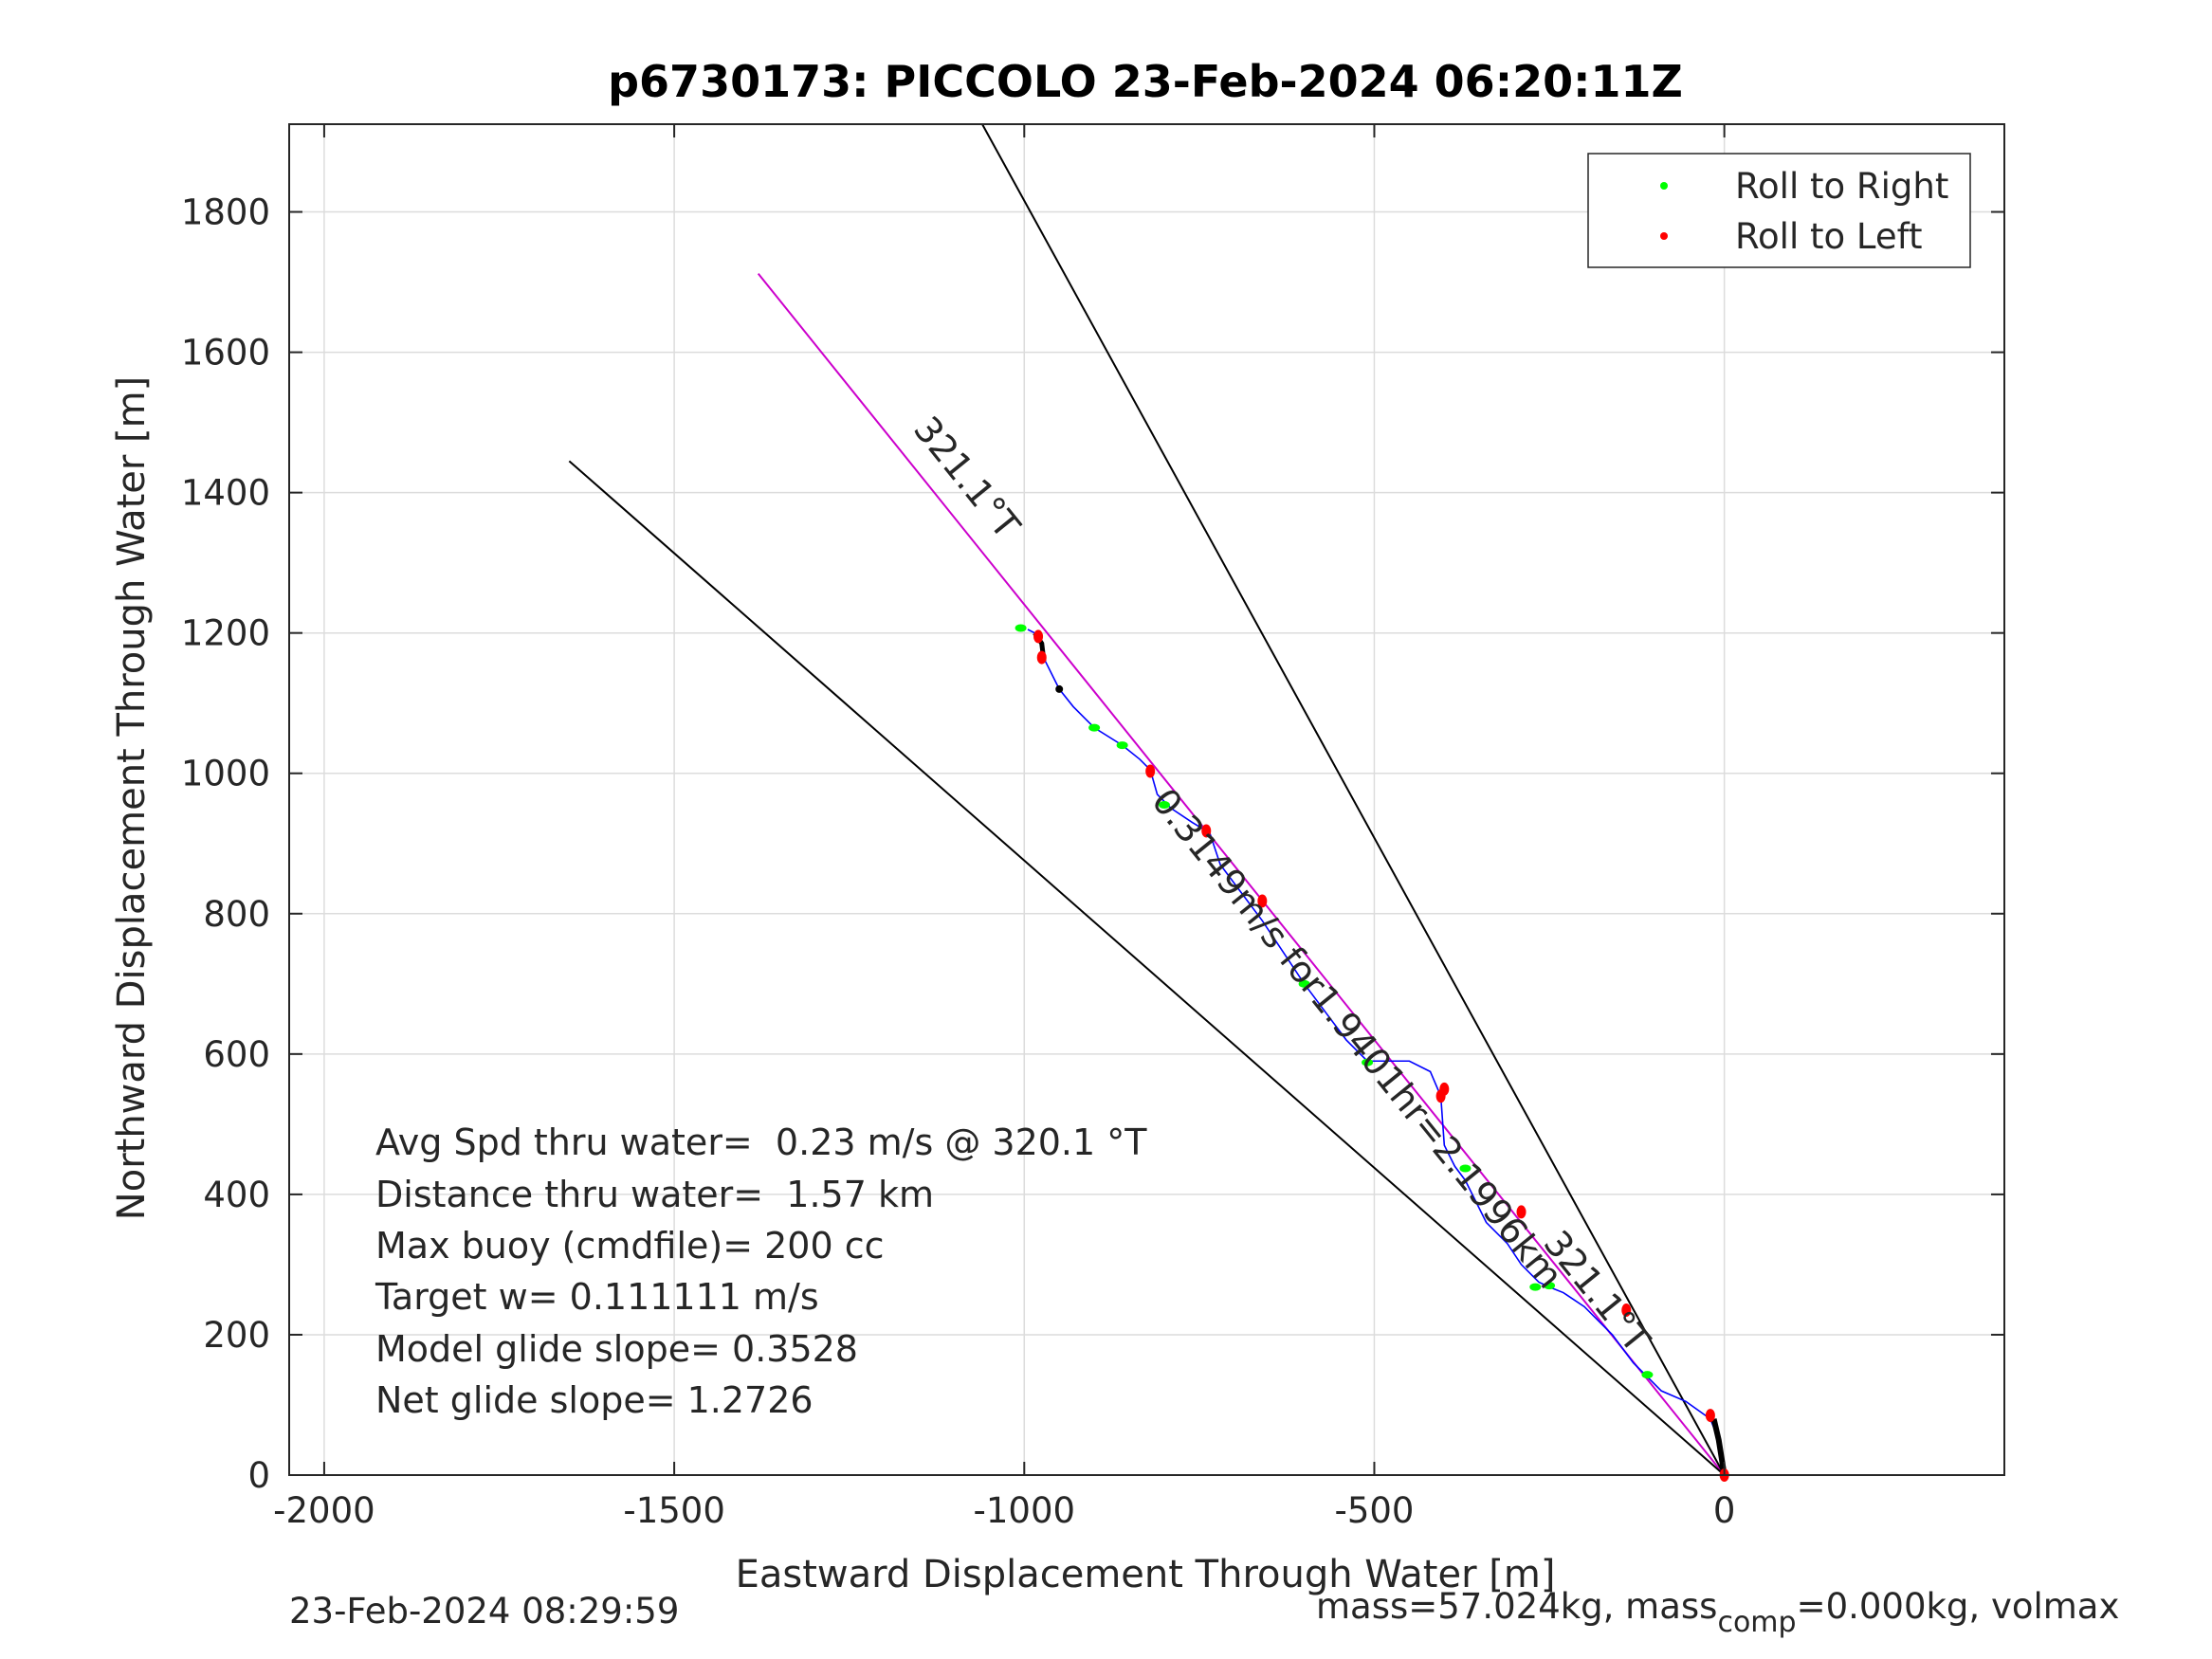  Describe the element at coordinates (1145, 81) in the screenshot. I see `chart-title: p6730173: PICCOLO 23-Feb-2024 06:20:11Z` at that location.